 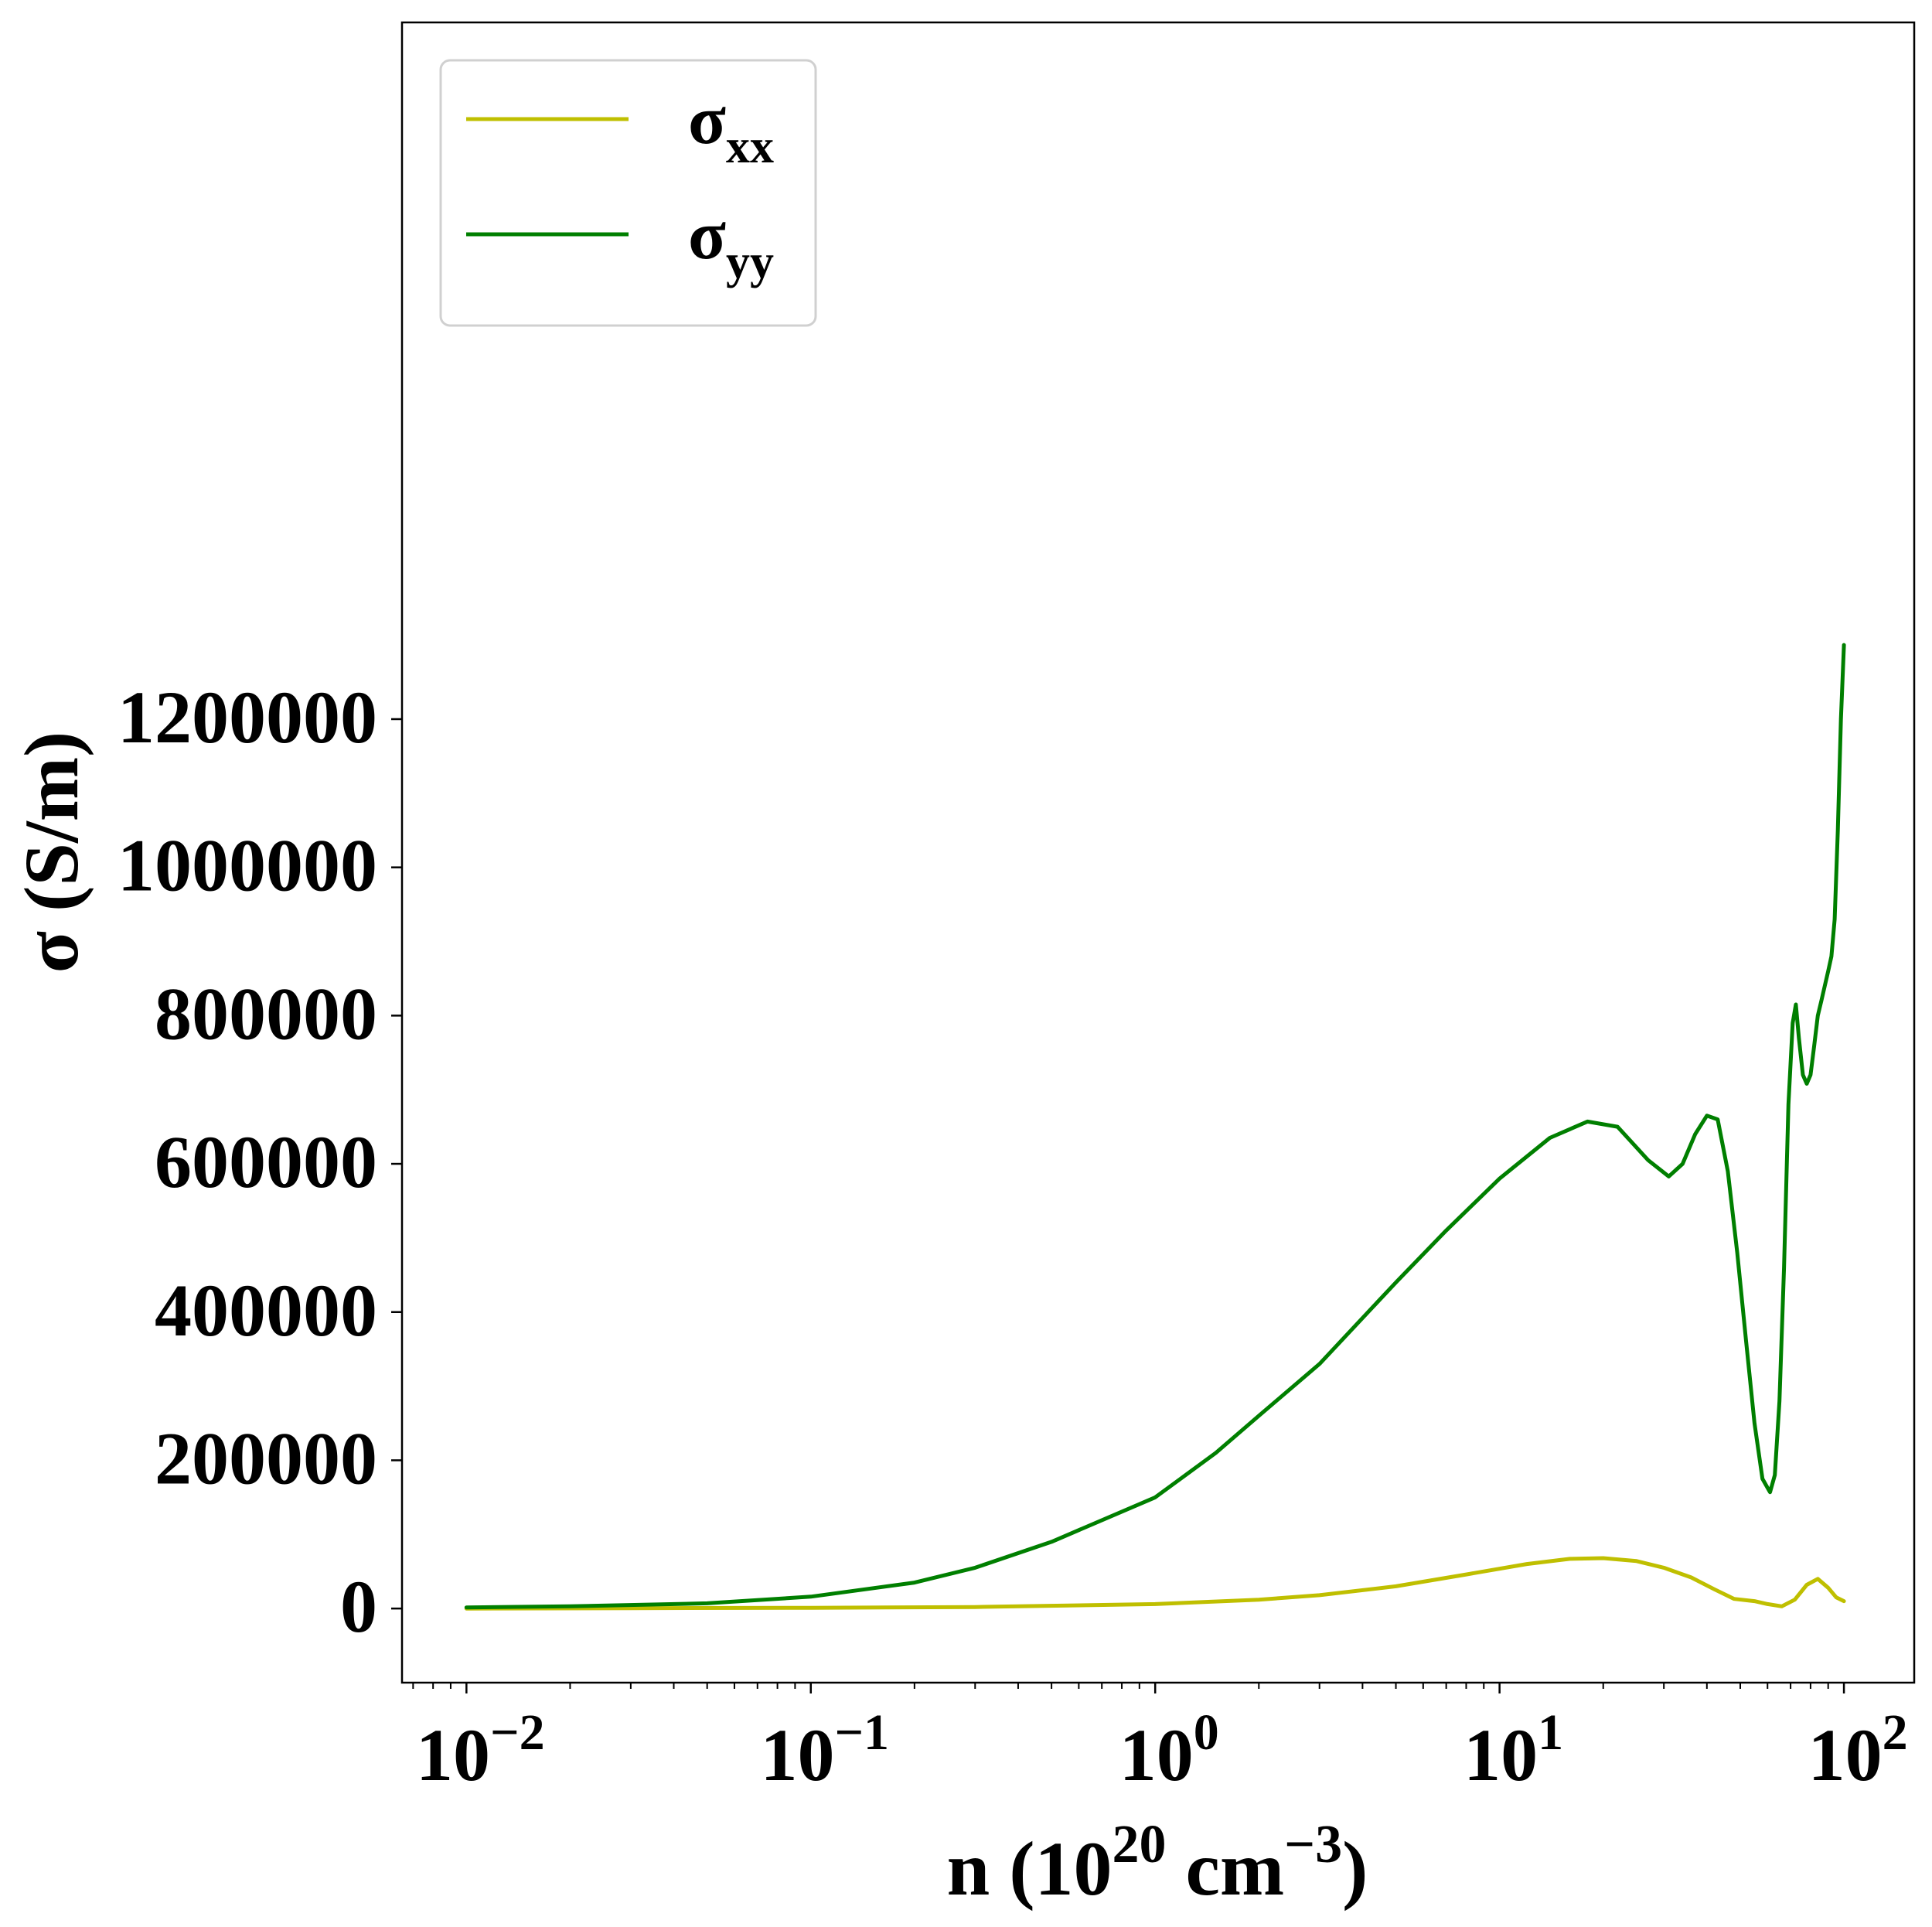 What do you see at coordinates (1140, 1844) in the screenshot?
I see `x-axis-title-sup1: 20` at bounding box center [1140, 1844].